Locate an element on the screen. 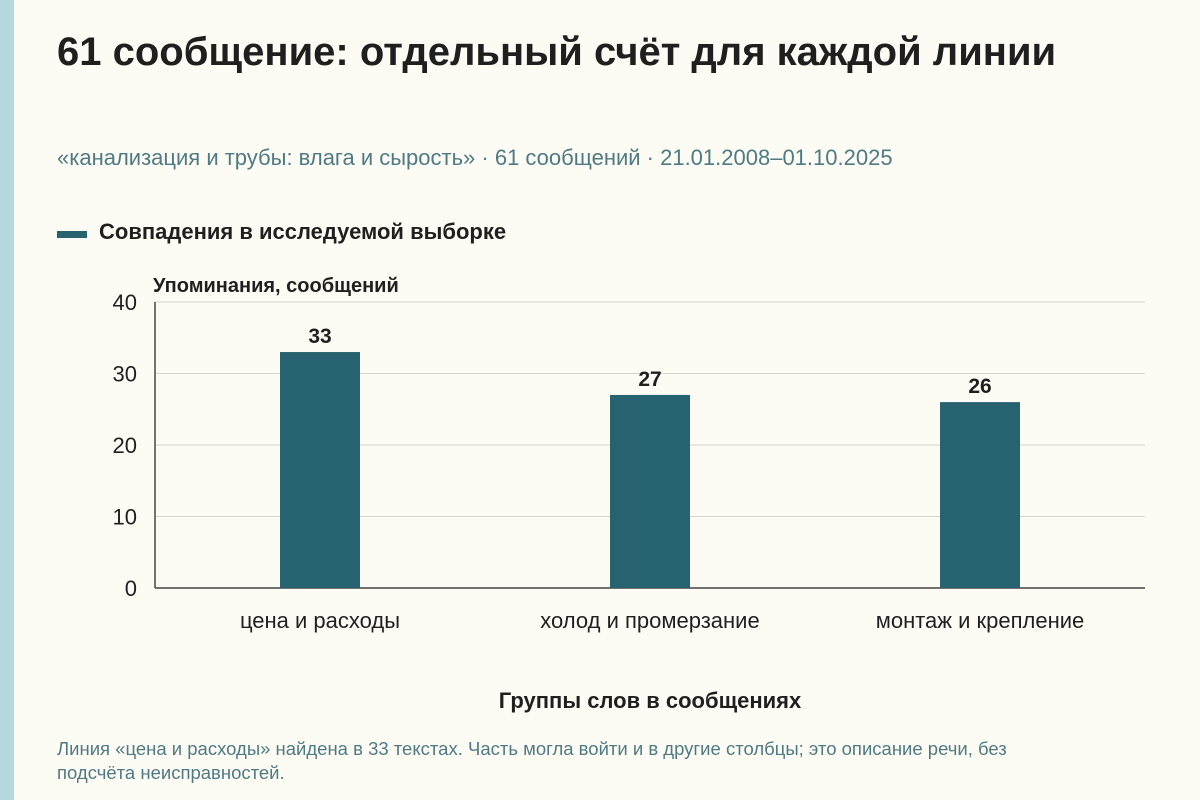 The height and width of the screenshot is (800, 1200). accent-stripe is located at coordinates (7, 400).